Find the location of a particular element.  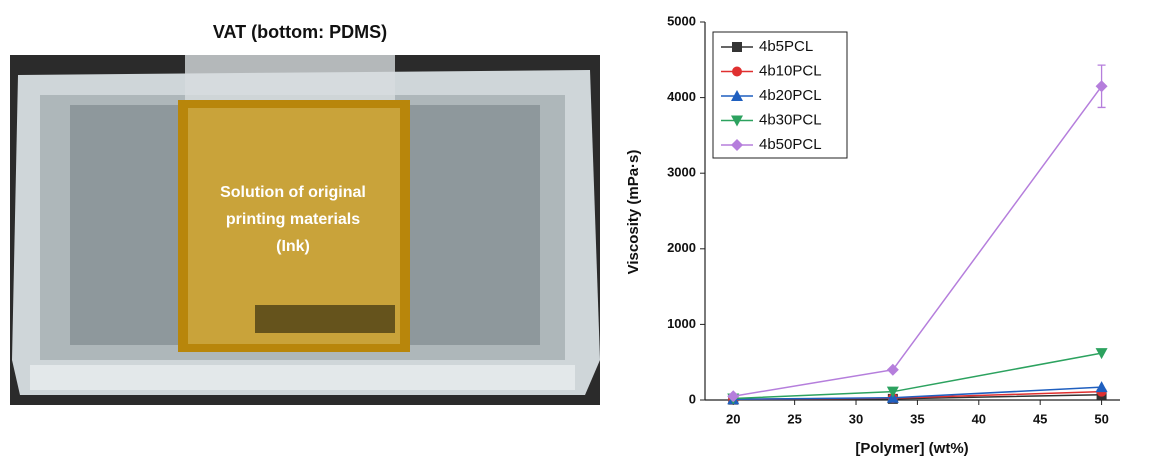

y-tick-label: 4000 is located at coordinates (681, 96).